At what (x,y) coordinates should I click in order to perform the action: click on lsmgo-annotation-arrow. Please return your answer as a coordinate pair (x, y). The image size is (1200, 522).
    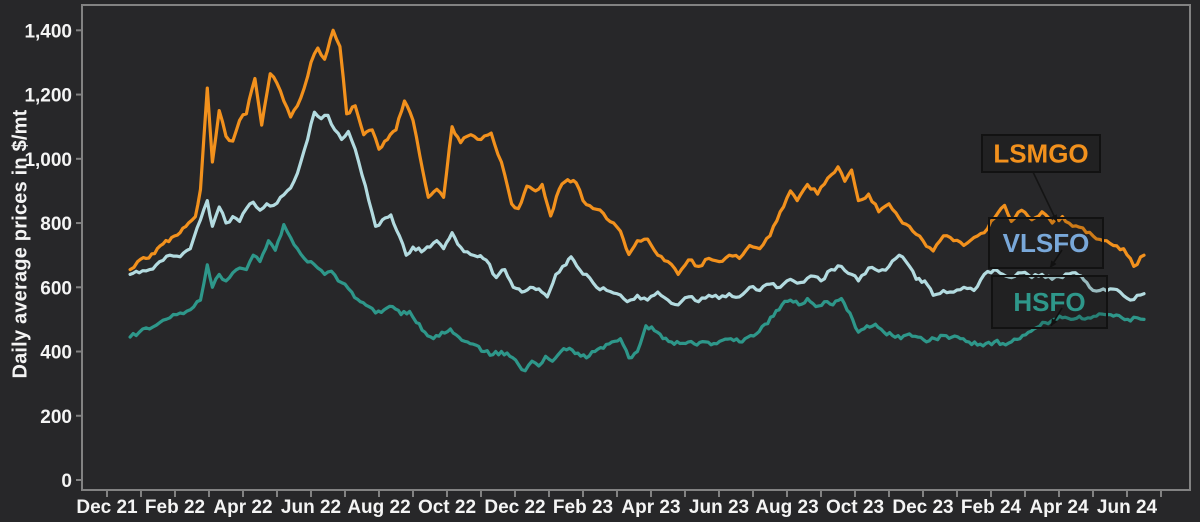
    Looking at the image, I should click on (1045, 197).